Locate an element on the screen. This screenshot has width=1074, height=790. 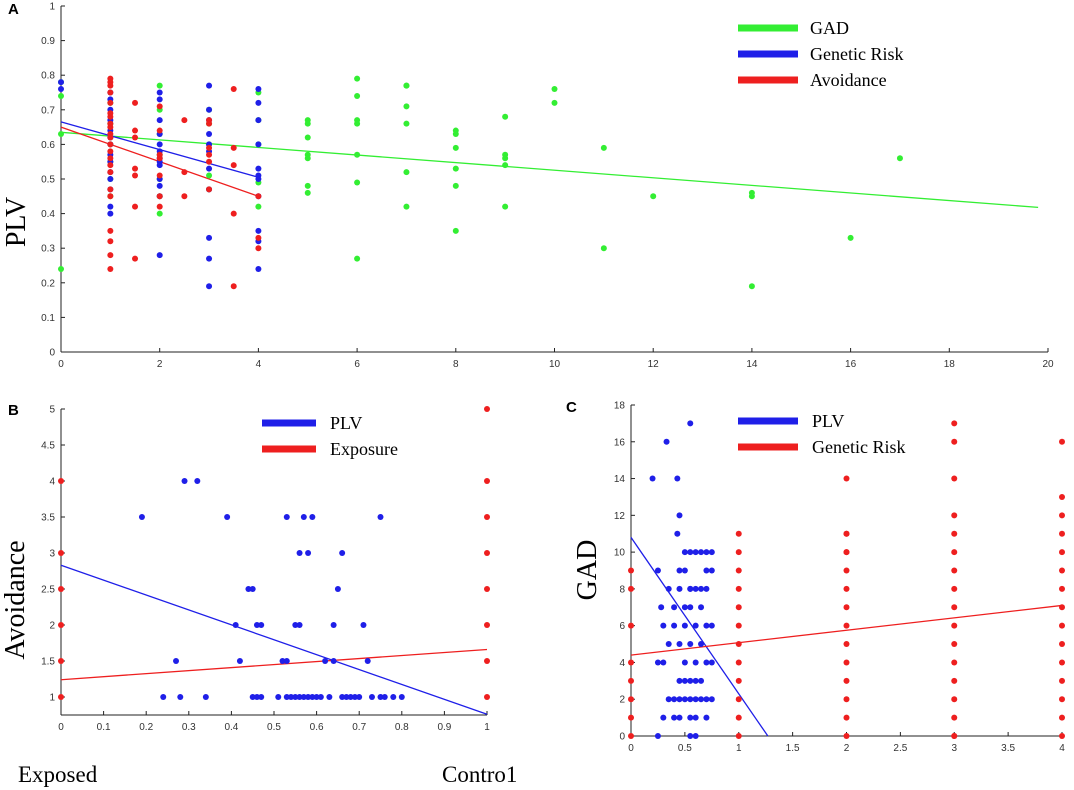
panel-a-xtick-label: 12 is located at coordinates (654, 364).